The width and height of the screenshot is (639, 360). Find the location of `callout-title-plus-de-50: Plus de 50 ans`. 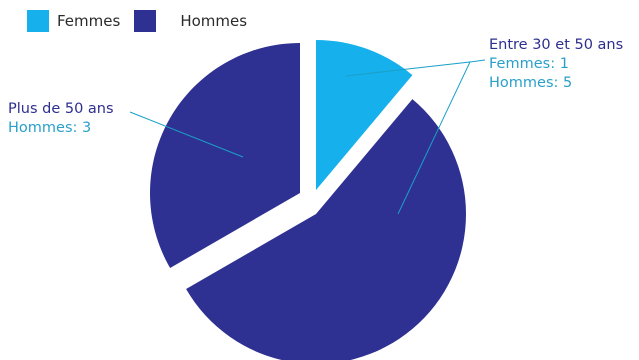

callout-title-plus-de-50: Plus de 50 ans is located at coordinates (61, 109).